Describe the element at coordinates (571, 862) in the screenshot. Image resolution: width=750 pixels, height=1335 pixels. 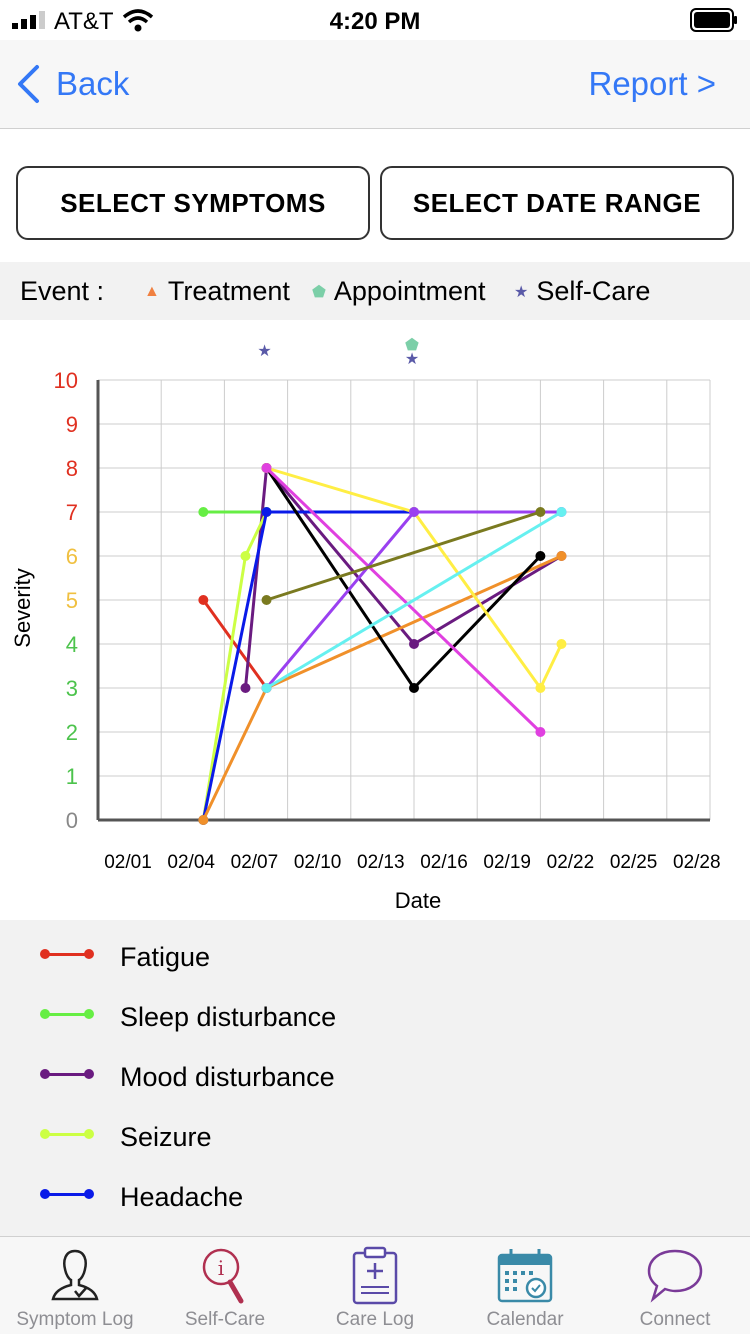
I see `x-tick-label: 02/22` at that location.